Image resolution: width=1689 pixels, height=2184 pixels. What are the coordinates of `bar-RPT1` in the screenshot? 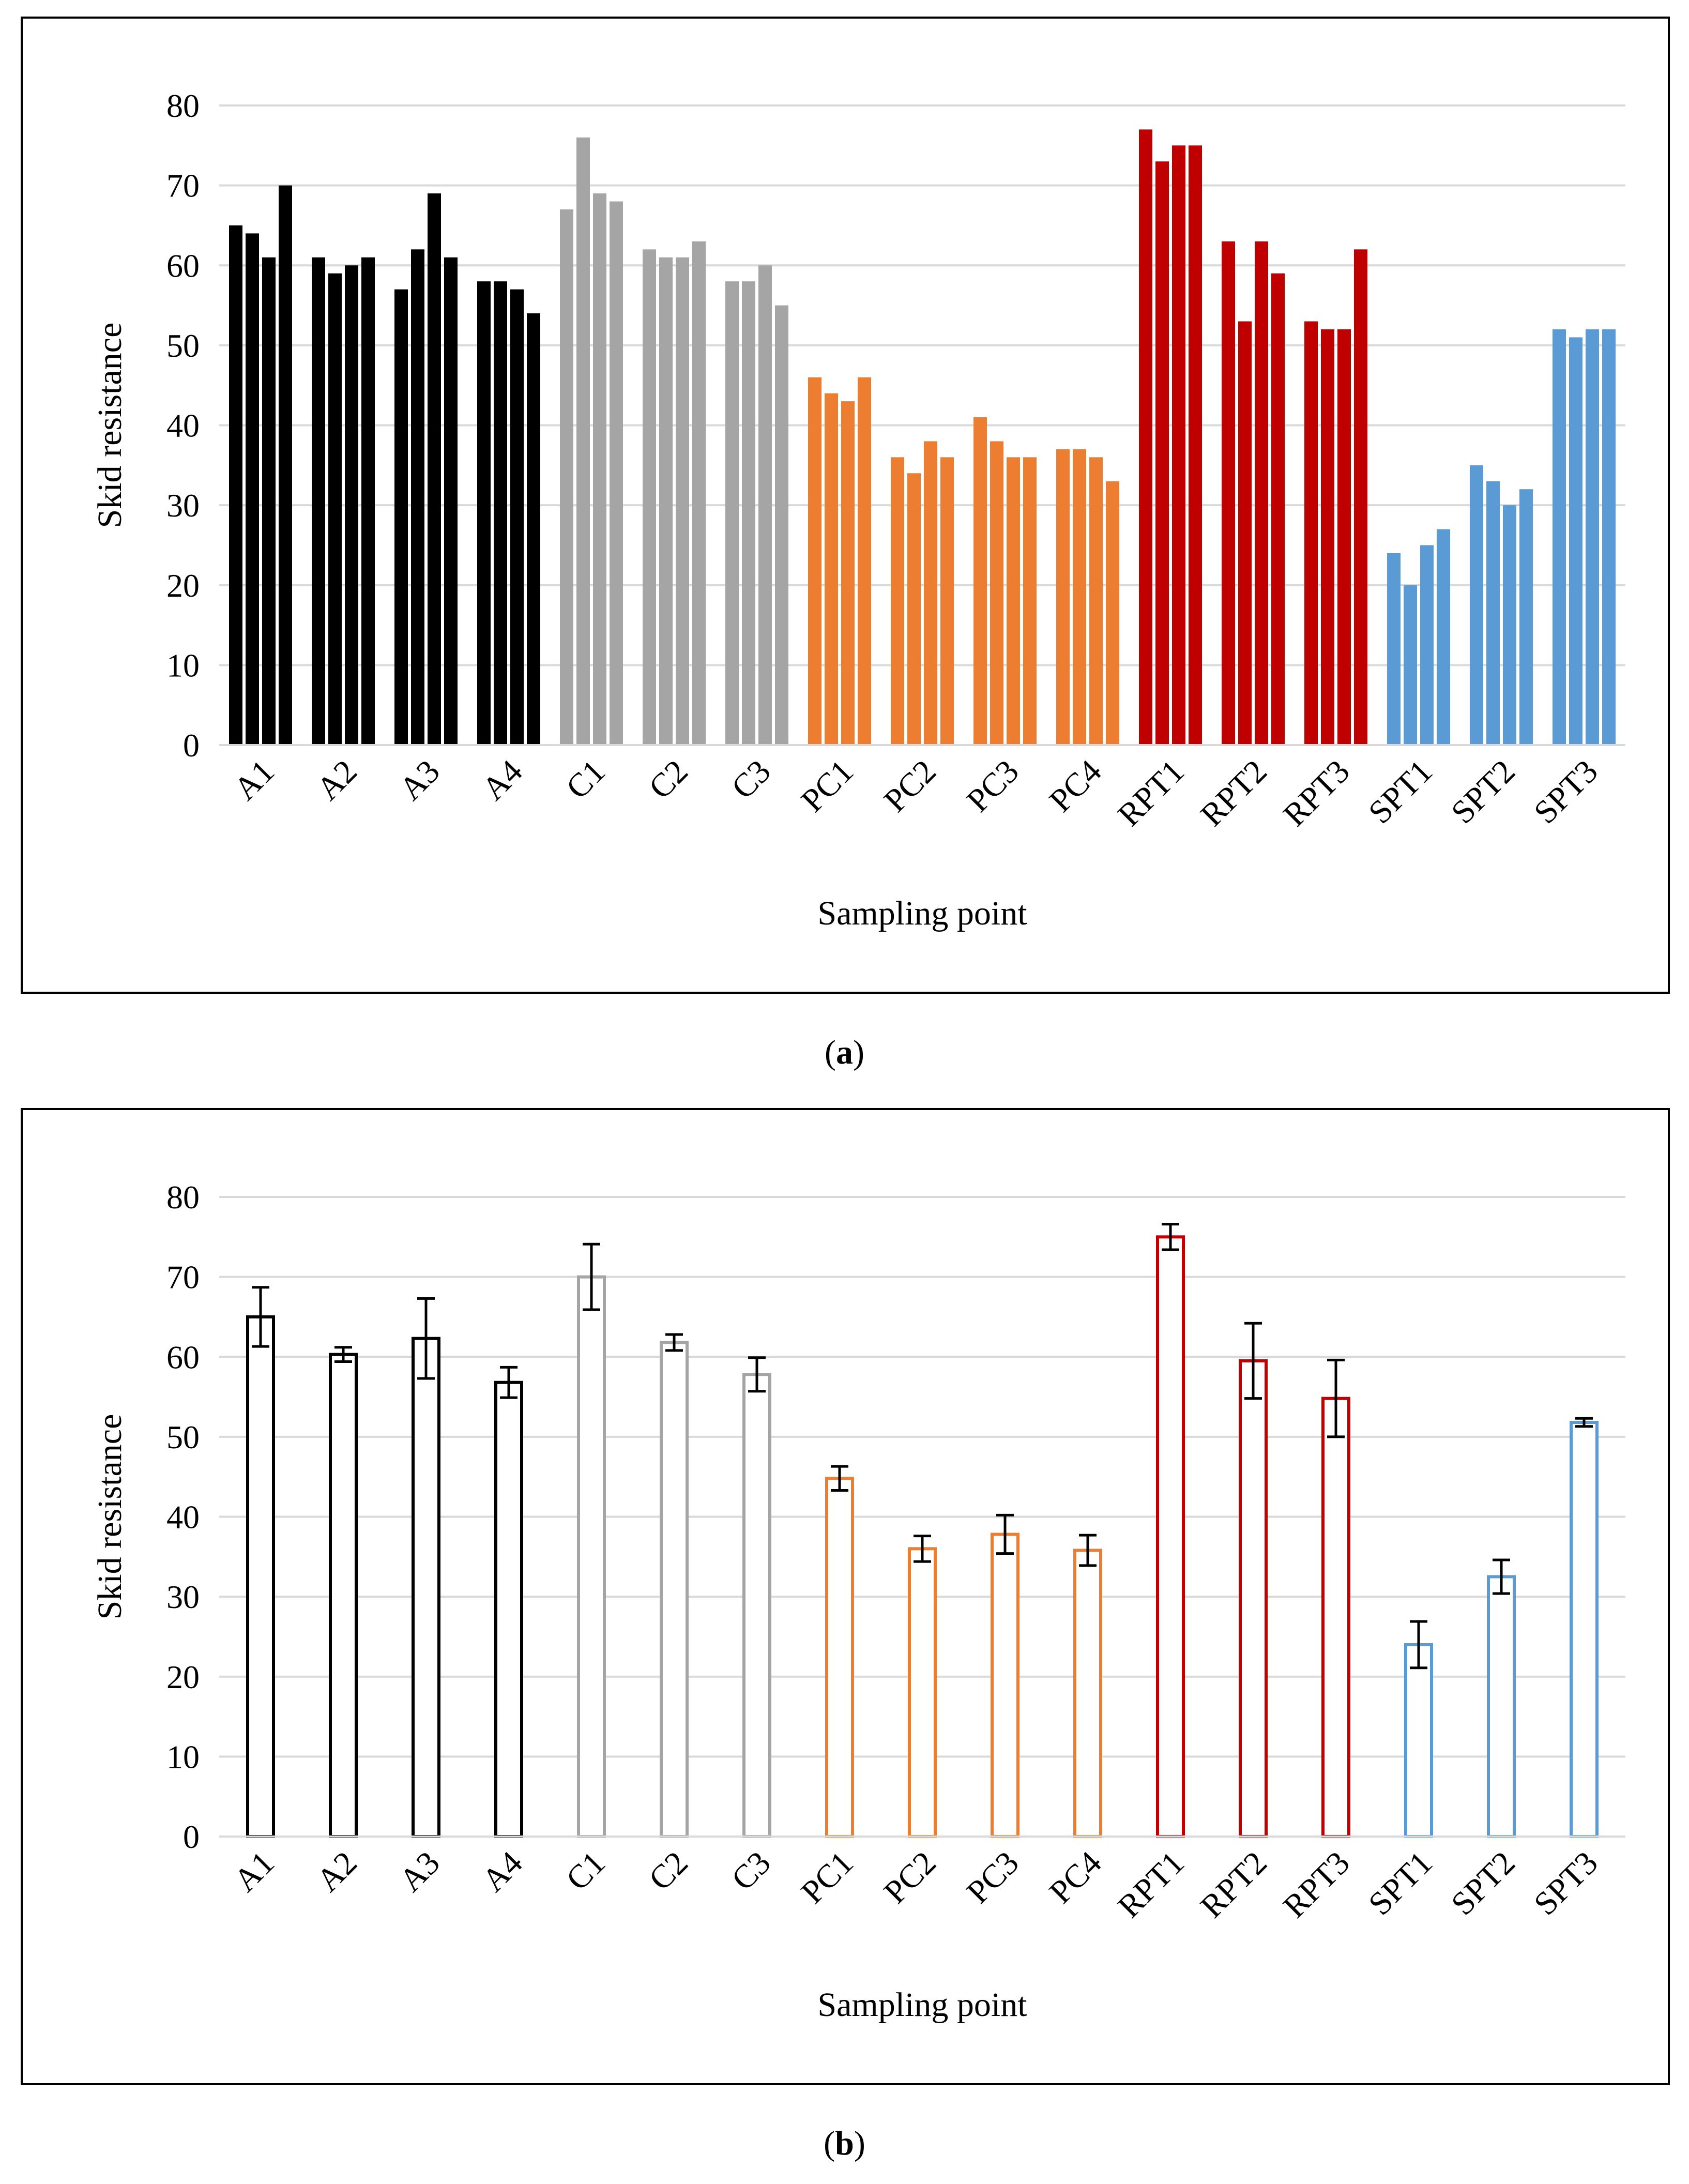 It's located at (1170, 1536).